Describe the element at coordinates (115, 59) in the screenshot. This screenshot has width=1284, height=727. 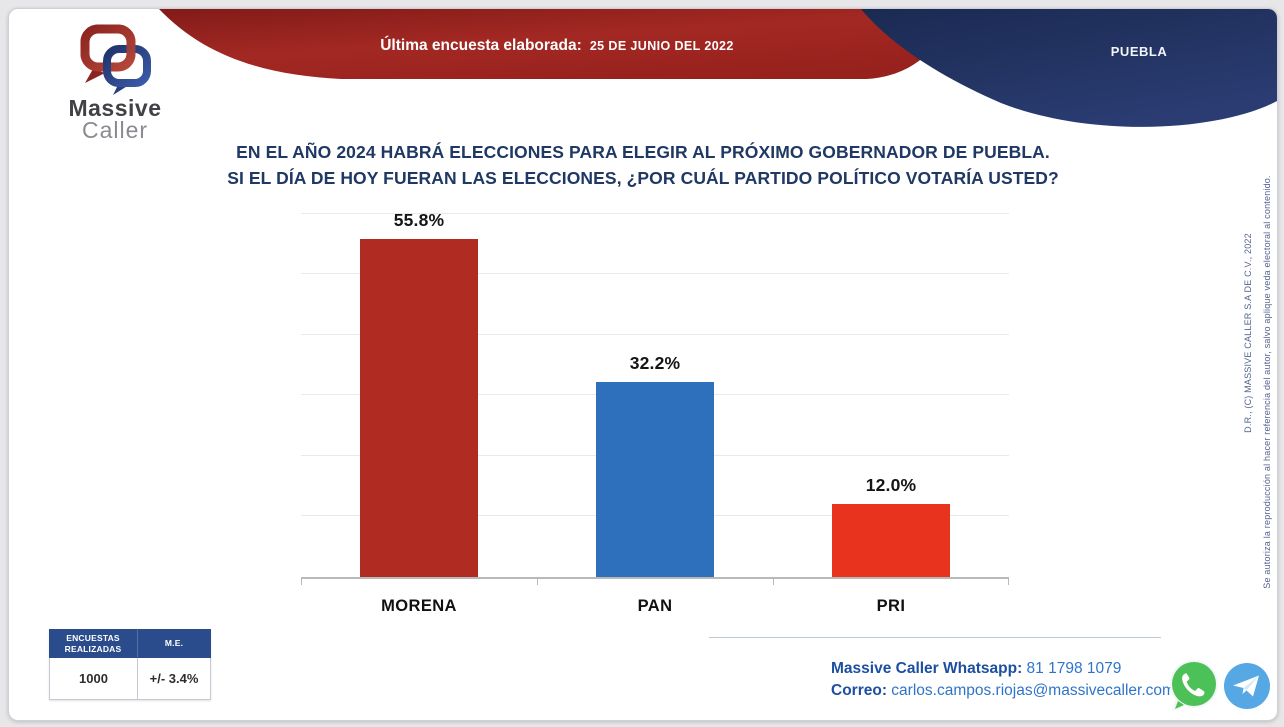
I see `chat-bubbles-logo-icon` at that location.